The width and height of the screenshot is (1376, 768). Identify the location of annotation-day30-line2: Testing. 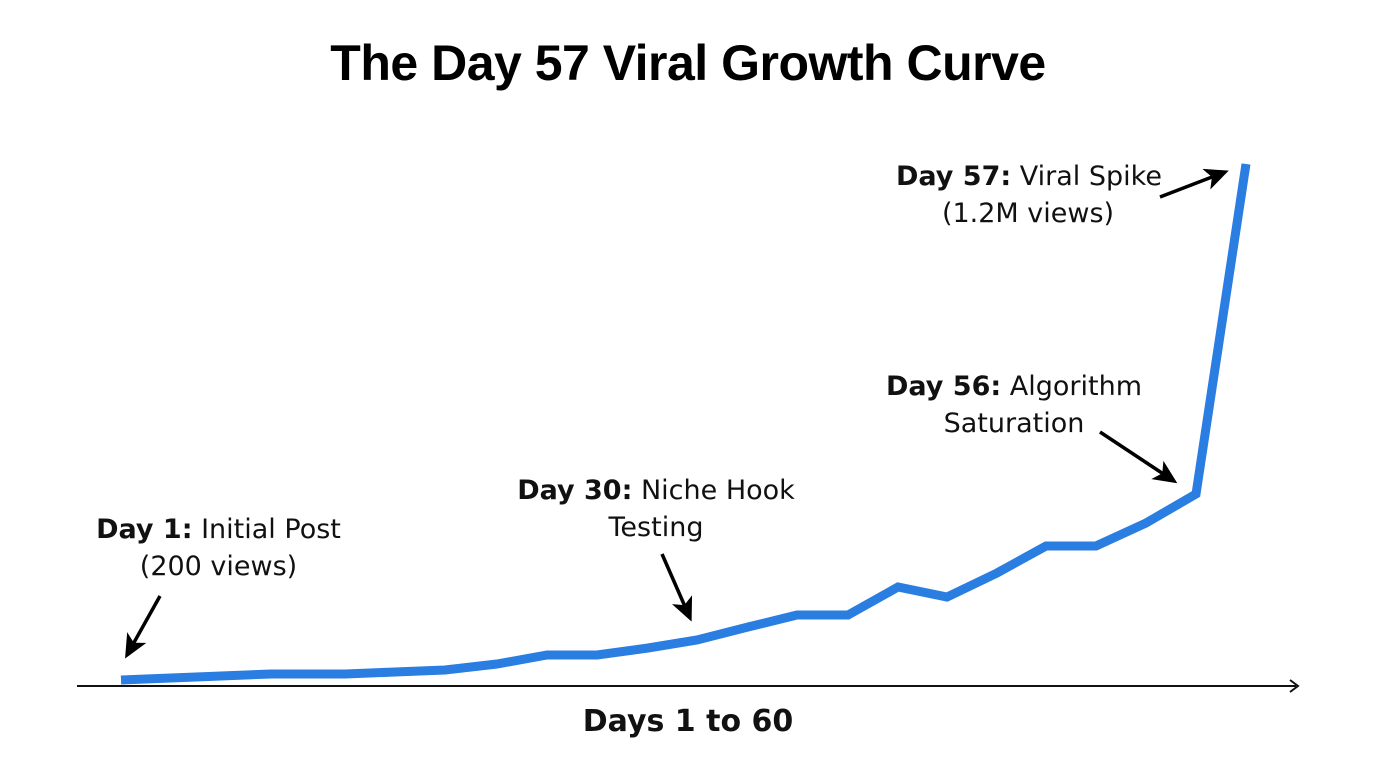
(656, 527).